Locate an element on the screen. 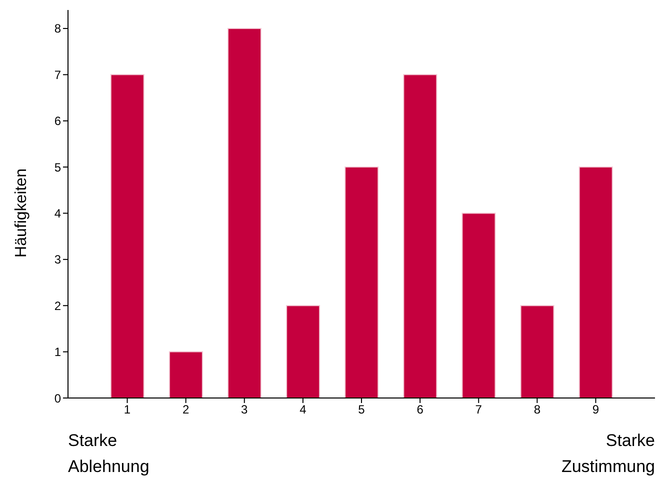 The image size is (658, 479). text: Starke Zustimmung is located at coordinates (608, 454).